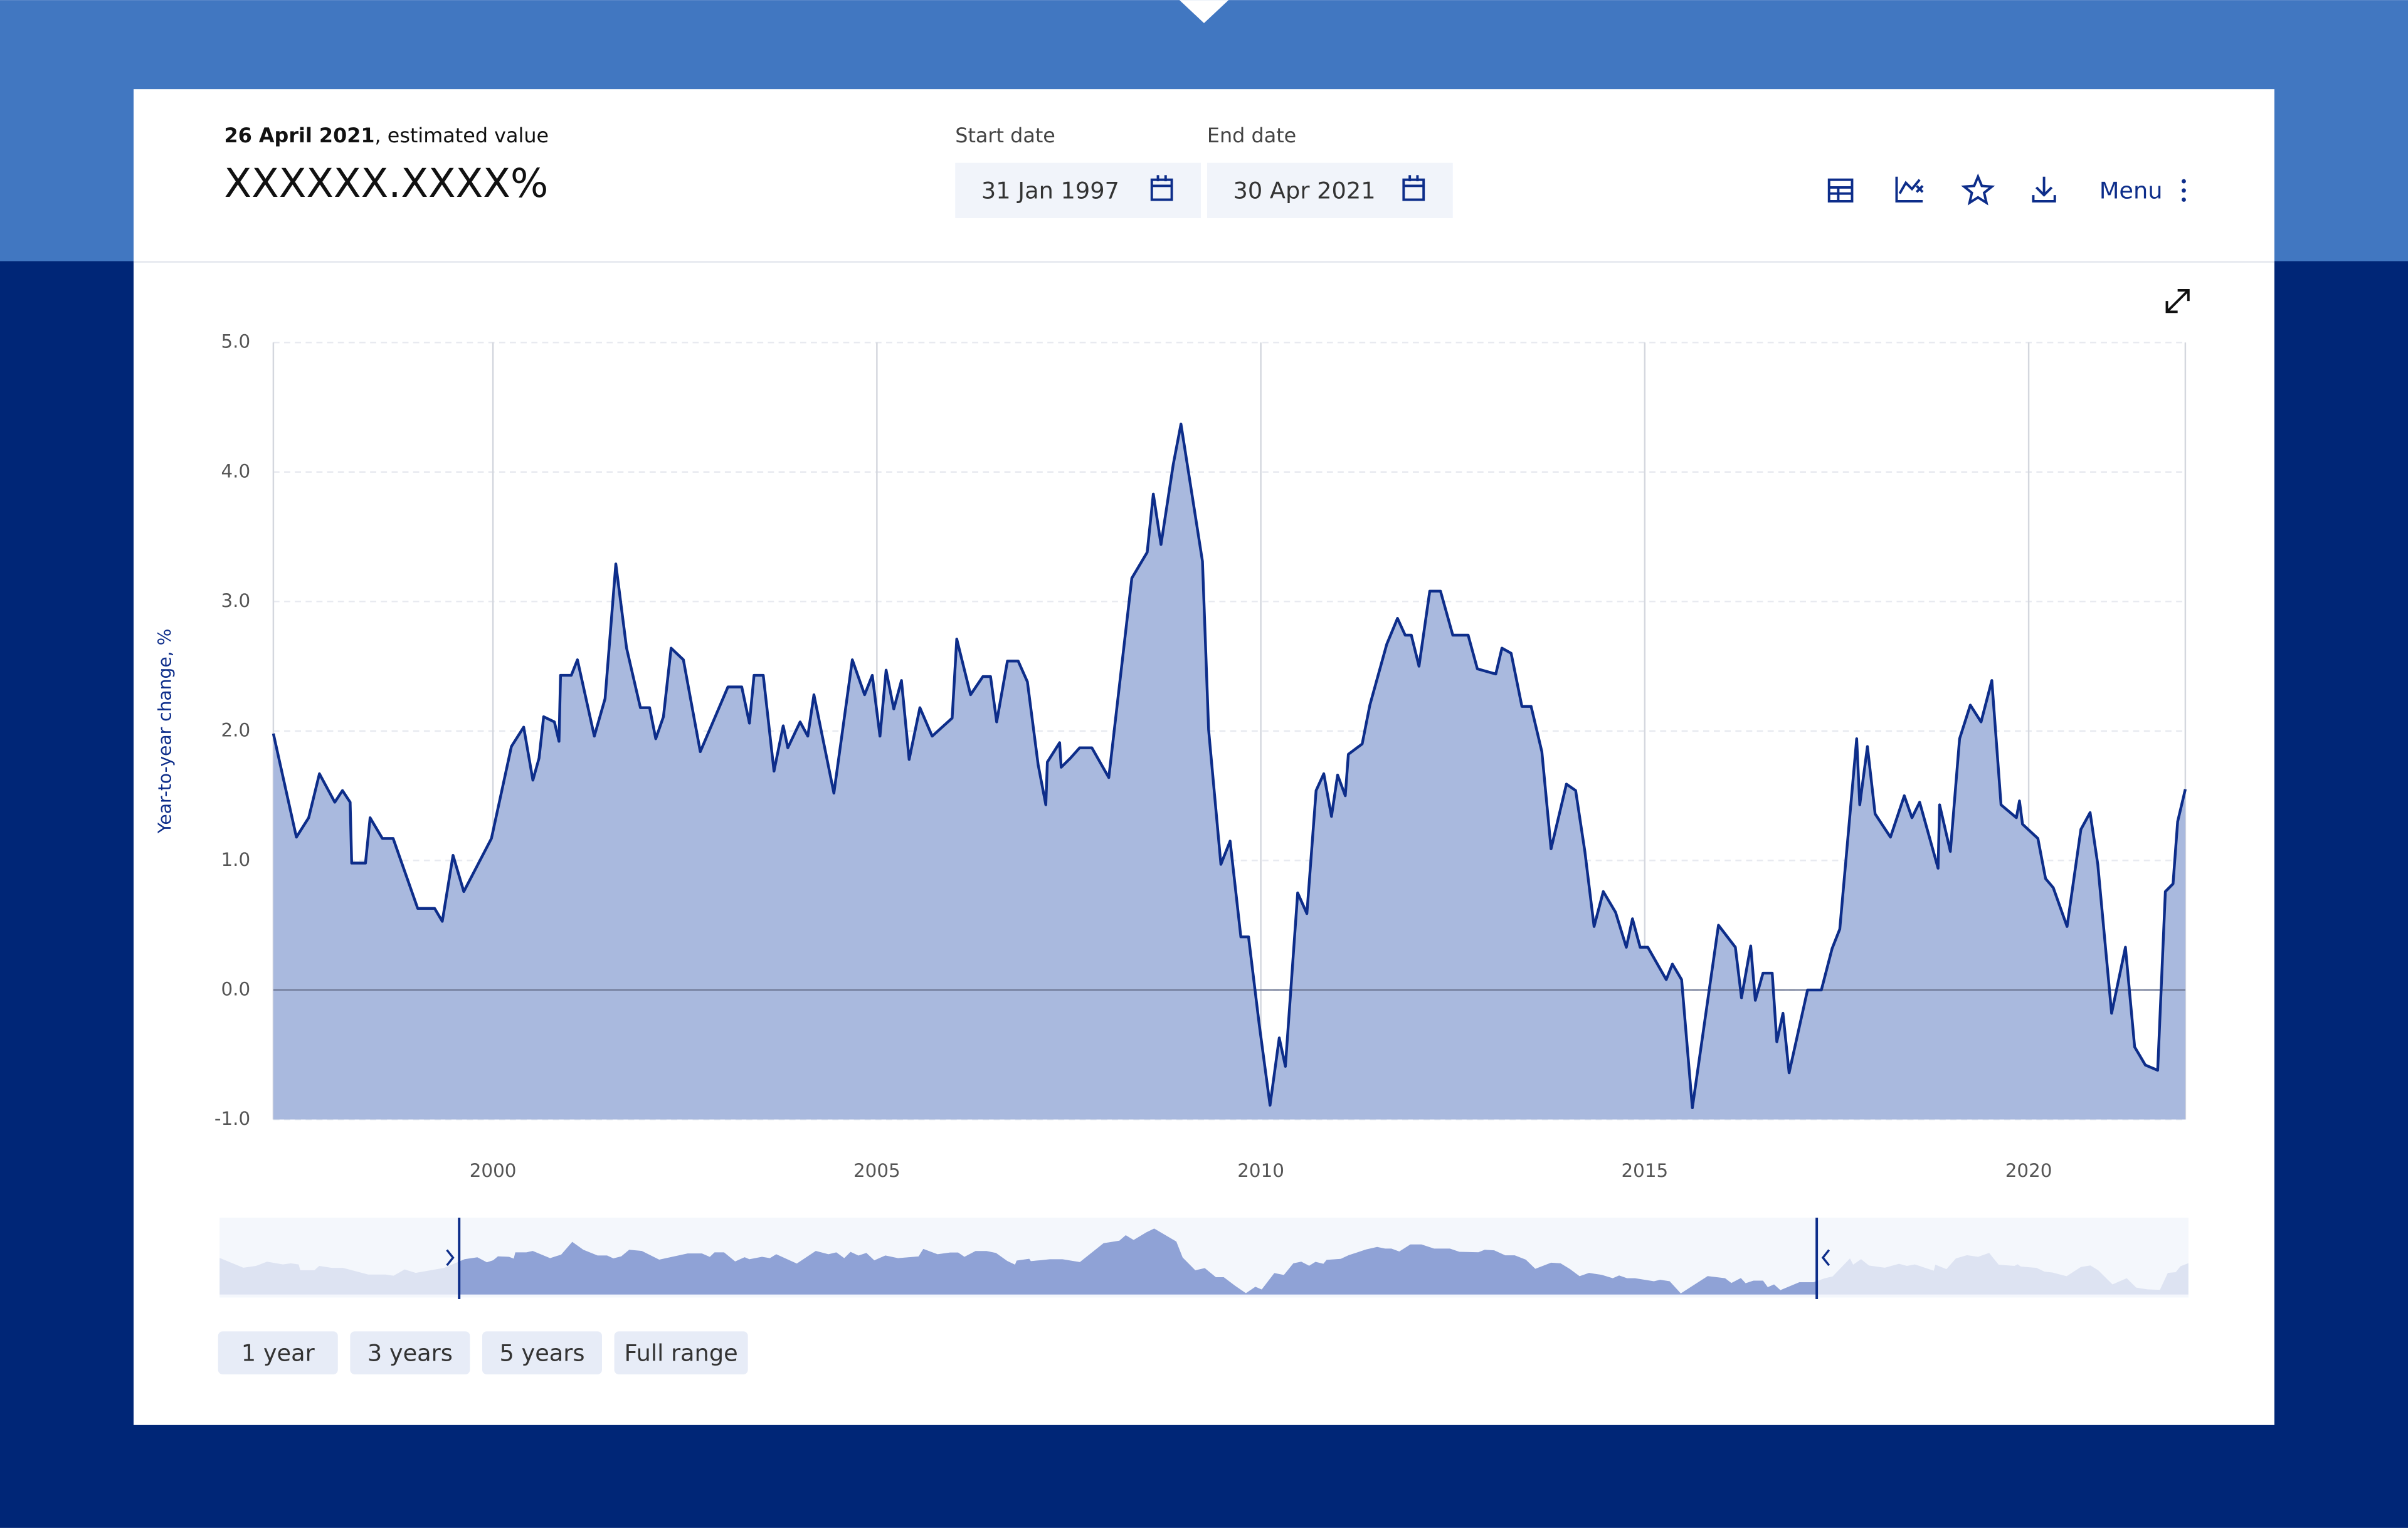  Describe the element at coordinates (2028, 1170) in the screenshot. I see `x-tick-label: 2020` at that location.